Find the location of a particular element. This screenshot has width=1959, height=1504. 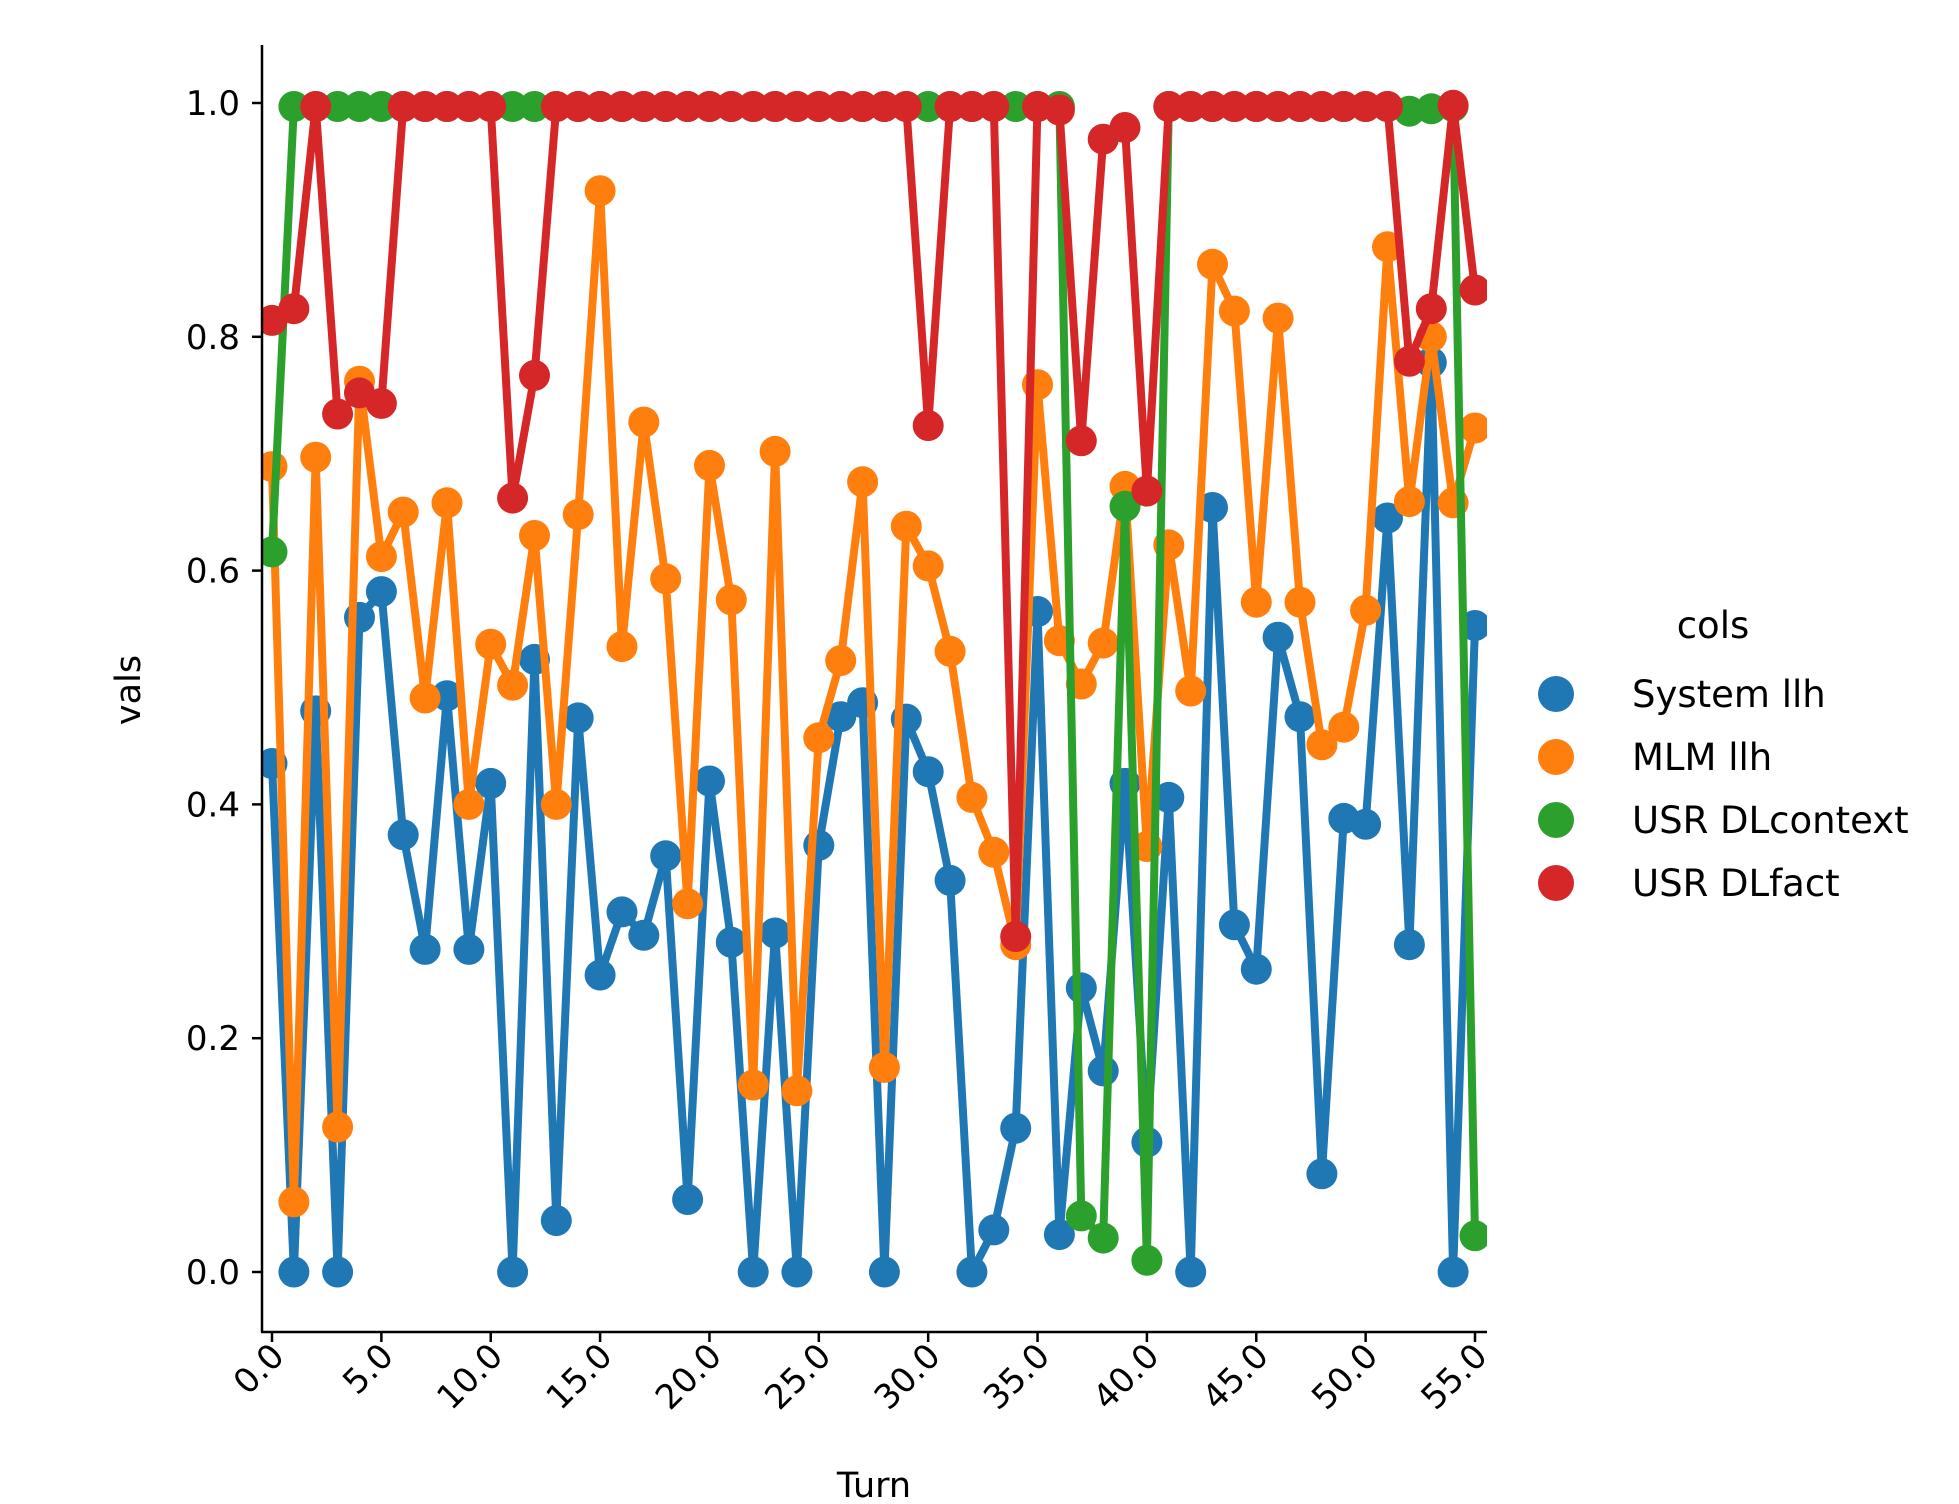

y-tick-label: 0.0 is located at coordinates (213, 1273).